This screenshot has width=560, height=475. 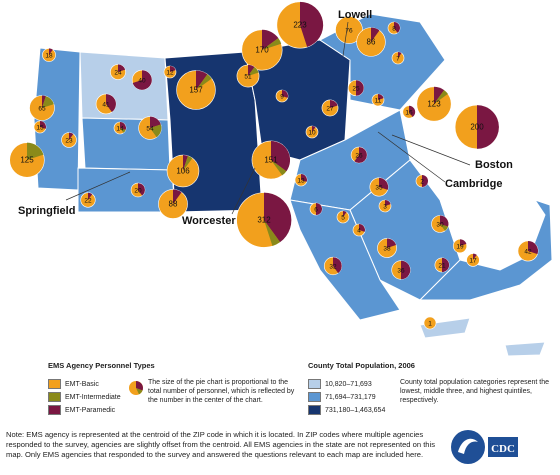 I want to click on county-nantucket, so click(x=525, y=349).